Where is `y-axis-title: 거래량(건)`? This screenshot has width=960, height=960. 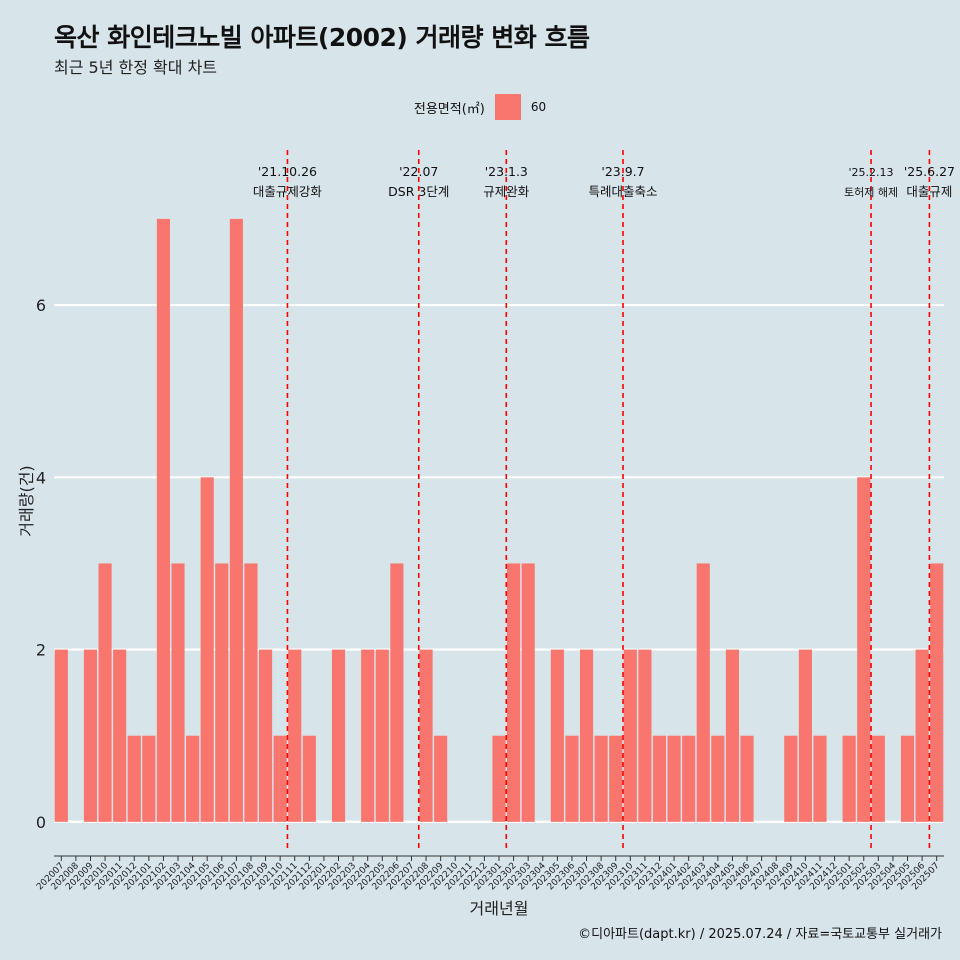
y-axis-title: 거래량(건) is located at coordinates (26, 500).